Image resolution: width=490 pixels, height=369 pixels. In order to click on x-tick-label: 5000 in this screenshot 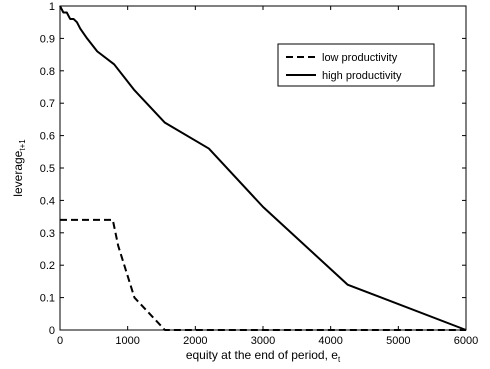, I will do `click(398, 341)`.